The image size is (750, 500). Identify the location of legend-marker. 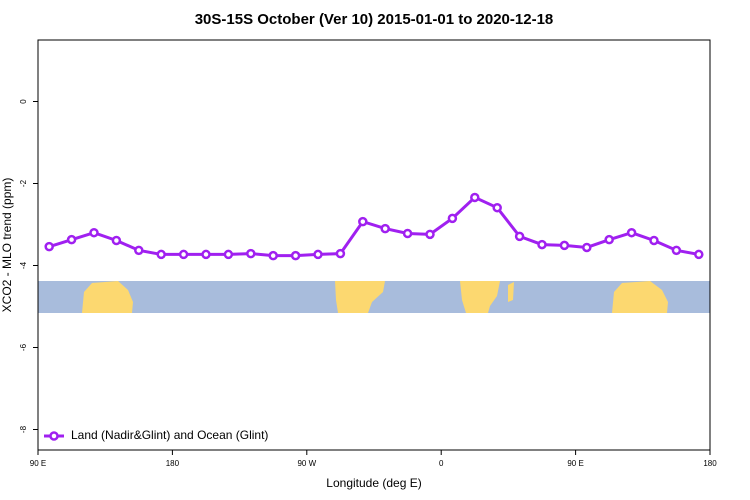
(54, 436).